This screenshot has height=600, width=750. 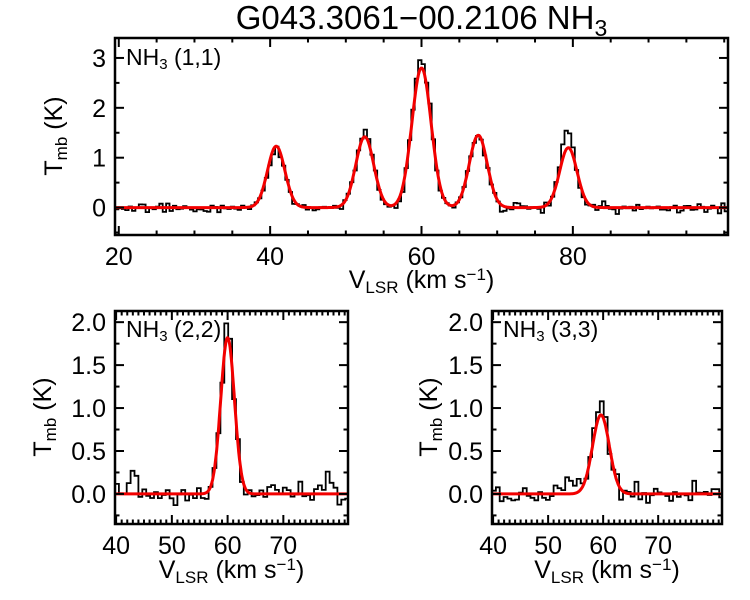 I want to click on y-axis-label-bottom-left: Tmb (K), so click(x=44, y=417).